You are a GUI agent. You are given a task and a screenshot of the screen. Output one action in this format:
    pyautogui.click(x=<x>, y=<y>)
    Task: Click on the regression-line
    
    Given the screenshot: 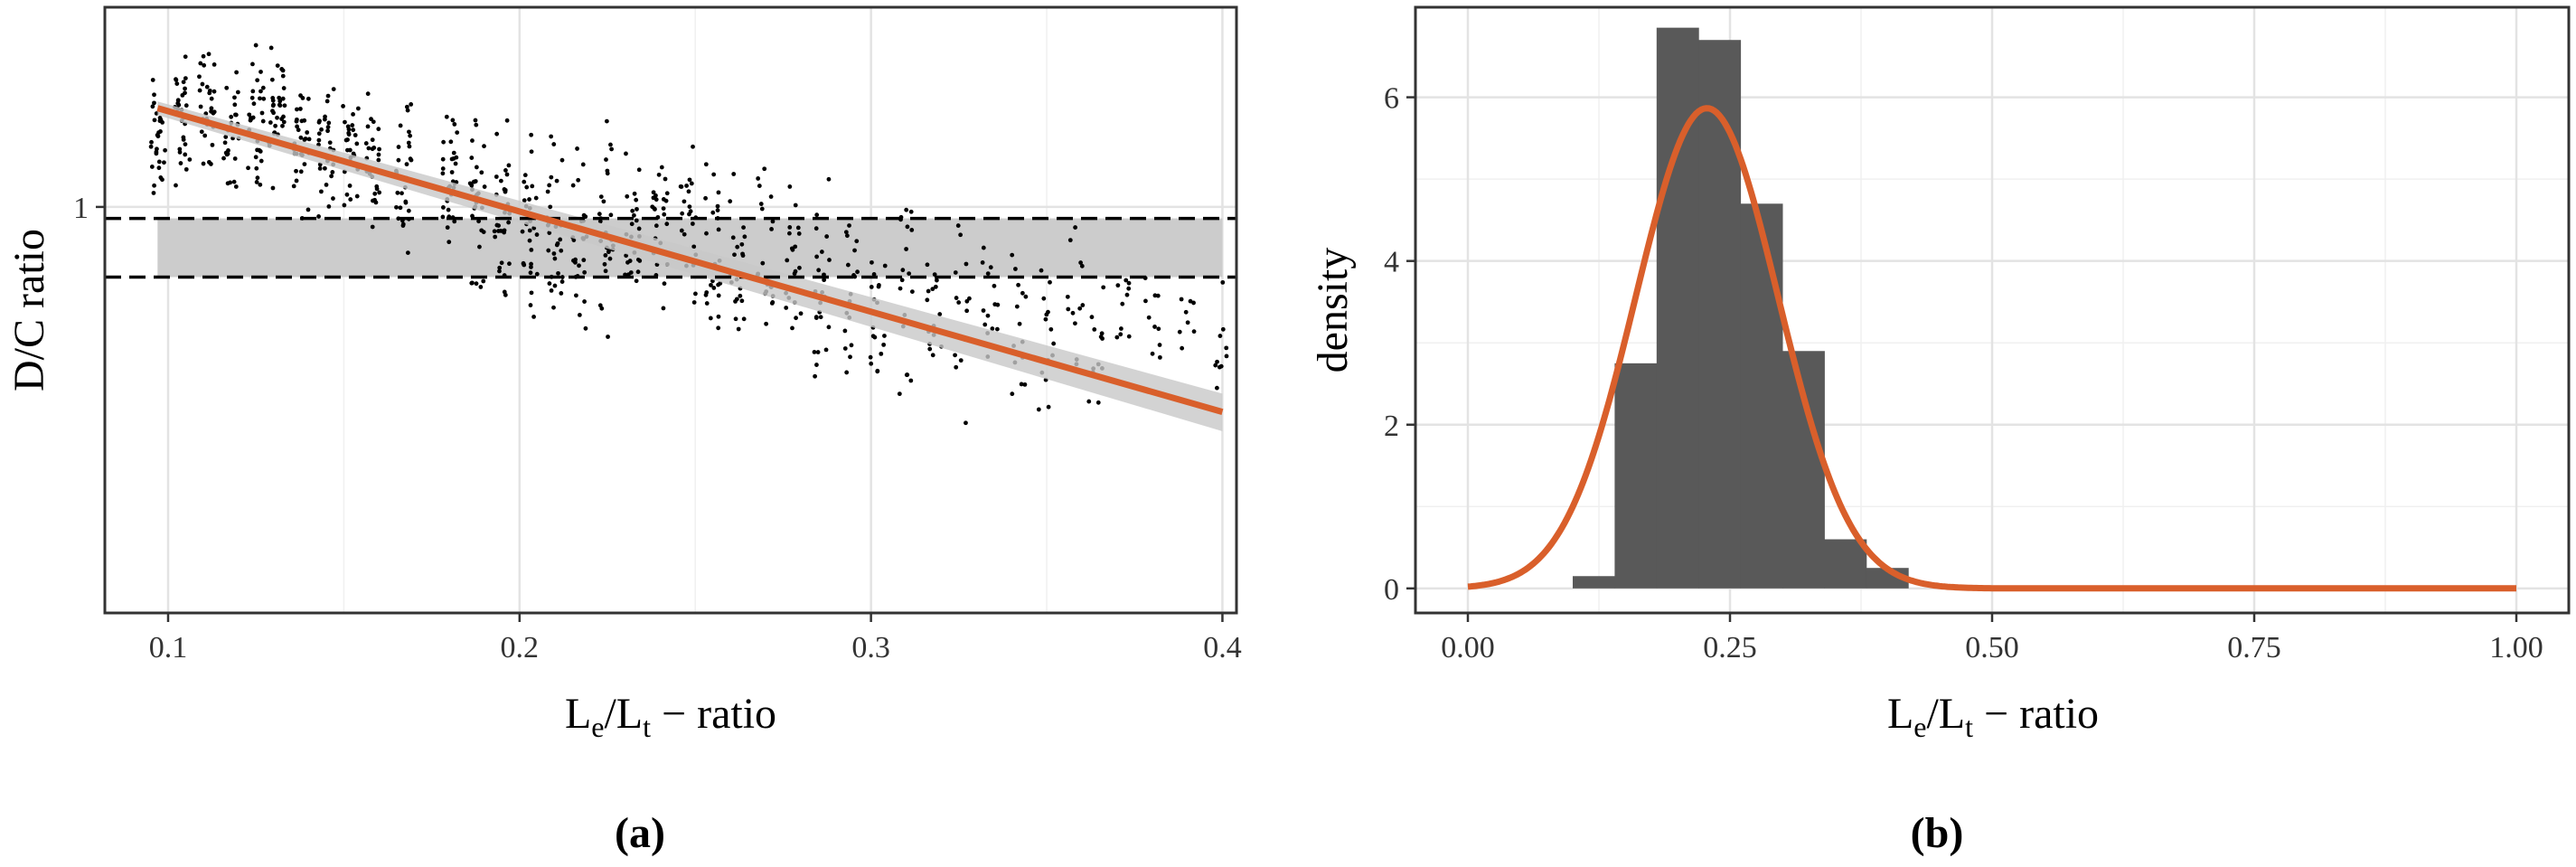 What is the action you would take?
    pyautogui.click(x=690, y=260)
    